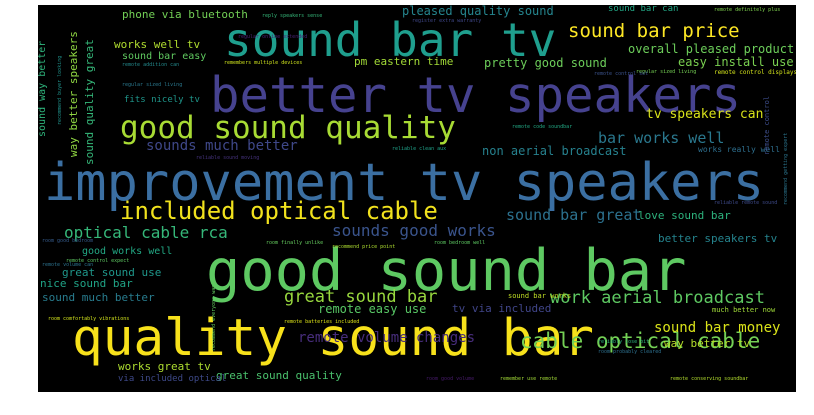  What do you see at coordinates (172, 379) in the screenshot?
I see `word-via-included-optical: via included optical` at bounding box center [172, 379].